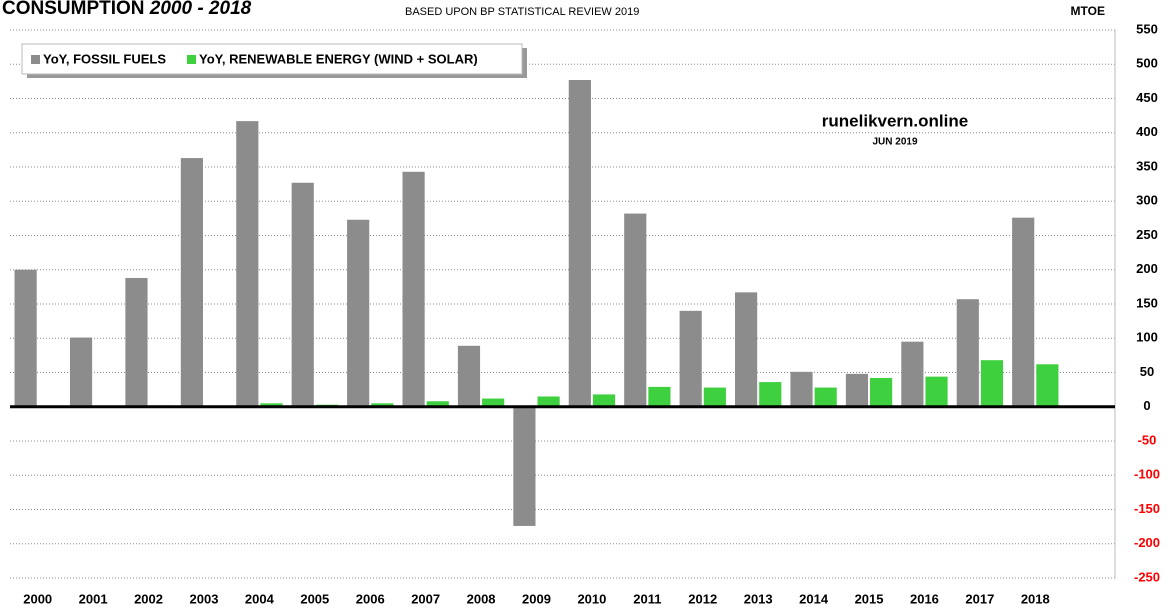 This screenshot has height=610, width=1169. Describe the element at coordinates (1147, 474) in the screenshot. I see `y-tick-label: -100` at that location.